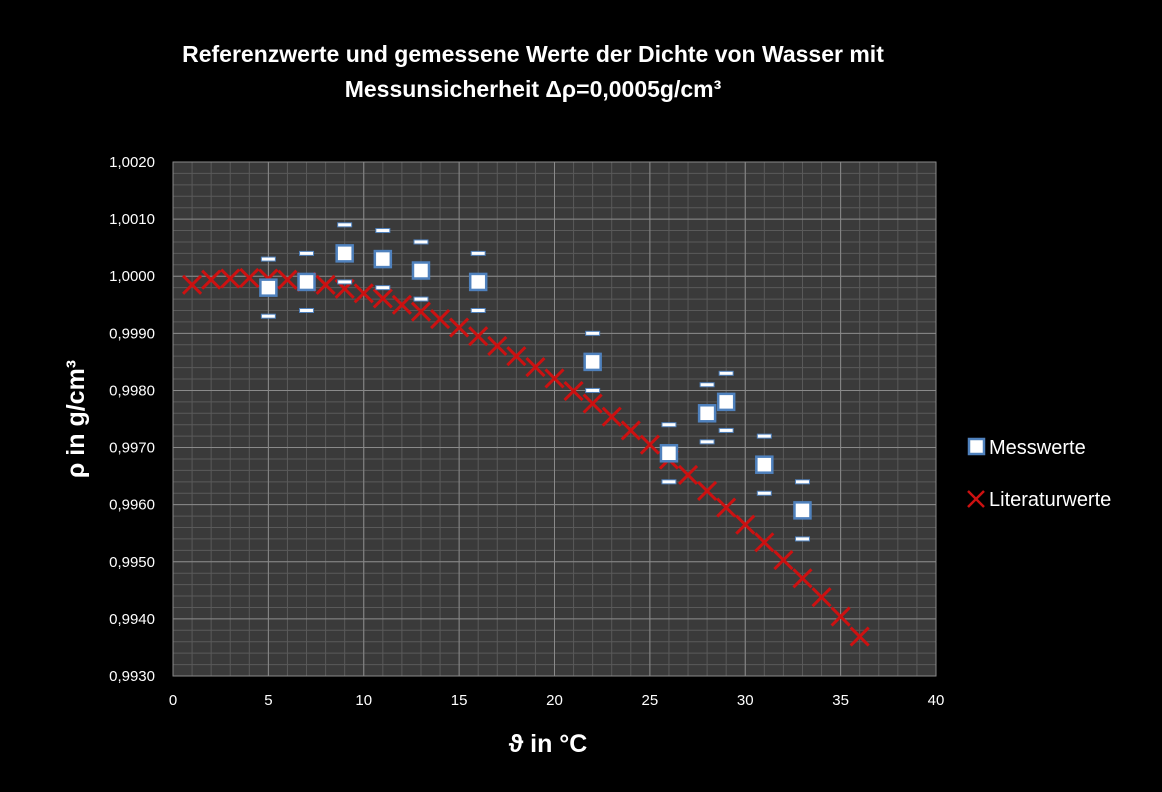  I want to click on x-tick-label: 10, so click(363, 700).